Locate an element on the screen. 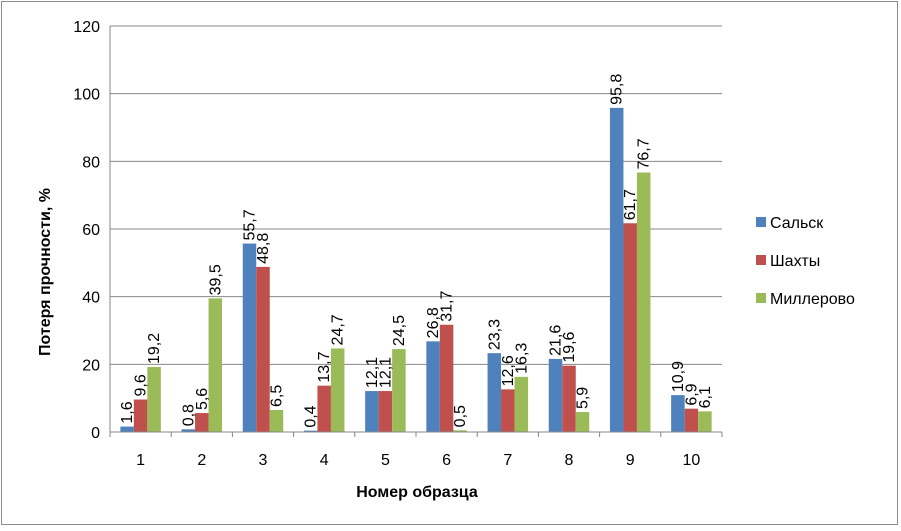 This screenshot has width=901, height=531. x-tick-label: 9 is located at coordinates (630, 460).